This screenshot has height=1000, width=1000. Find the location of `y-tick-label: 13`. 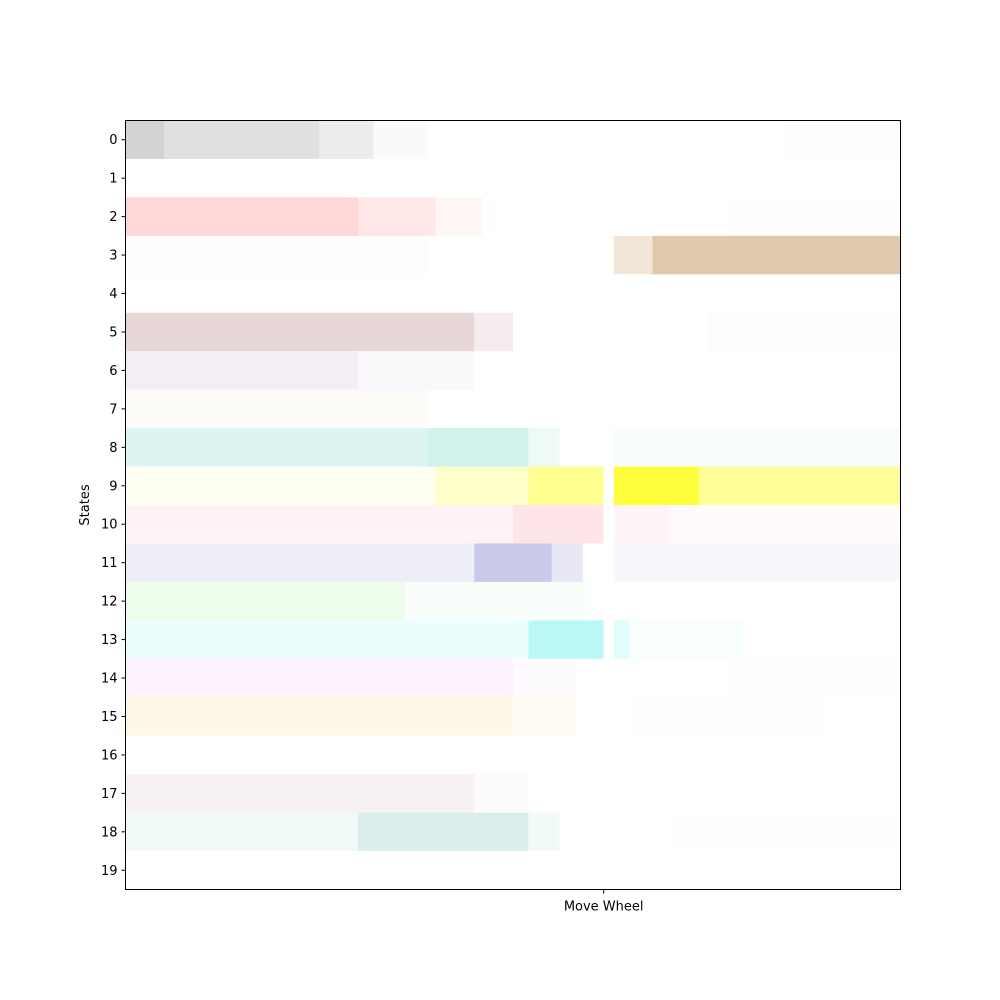

y-tick-label: 13 is located at coordinates (109, 640).